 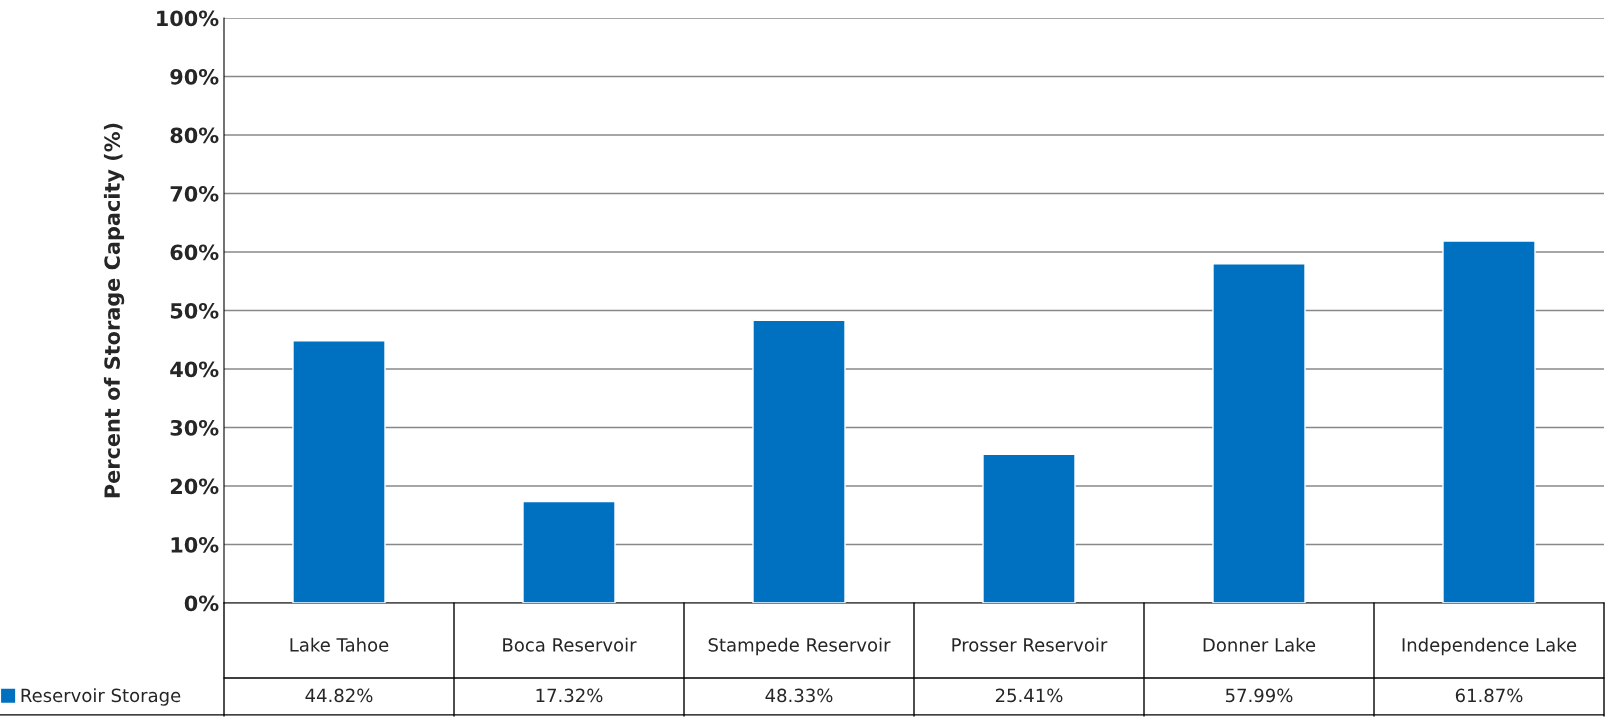 What do you see at coordinates (1489, 695) in the screenshot?
I see `data-label: 61.87%` at bounding box center [1489, 695].